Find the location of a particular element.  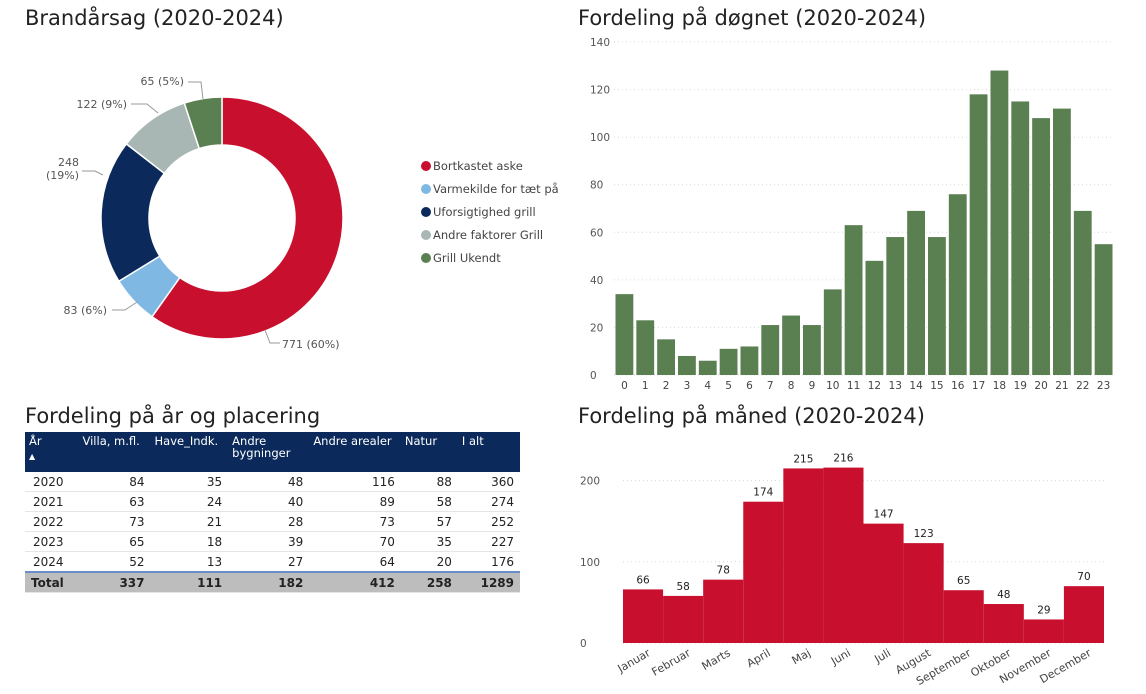

x-tick-label: 7 is located at coordinates (770, 386).